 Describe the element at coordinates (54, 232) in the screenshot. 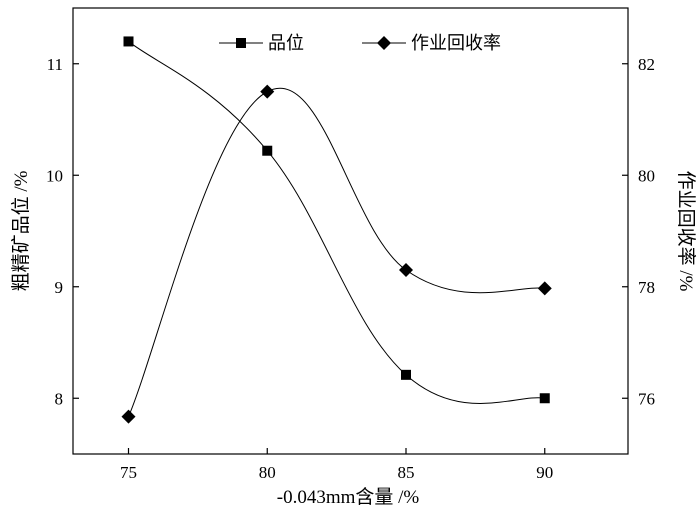

I see `left-y-tick-labels: 8 9 10 11` at that location.